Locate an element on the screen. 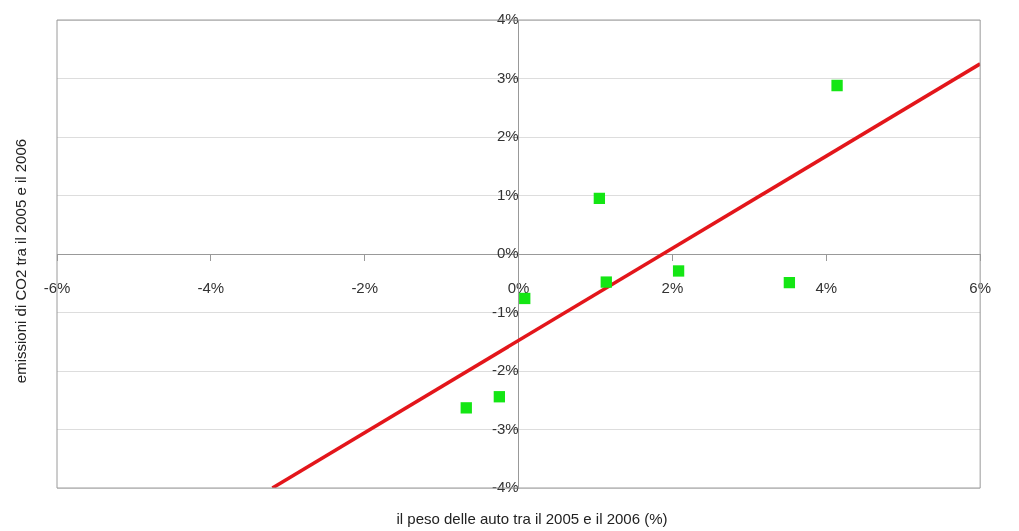  y-tick-label: 3% is located at coordinates (507, 77).